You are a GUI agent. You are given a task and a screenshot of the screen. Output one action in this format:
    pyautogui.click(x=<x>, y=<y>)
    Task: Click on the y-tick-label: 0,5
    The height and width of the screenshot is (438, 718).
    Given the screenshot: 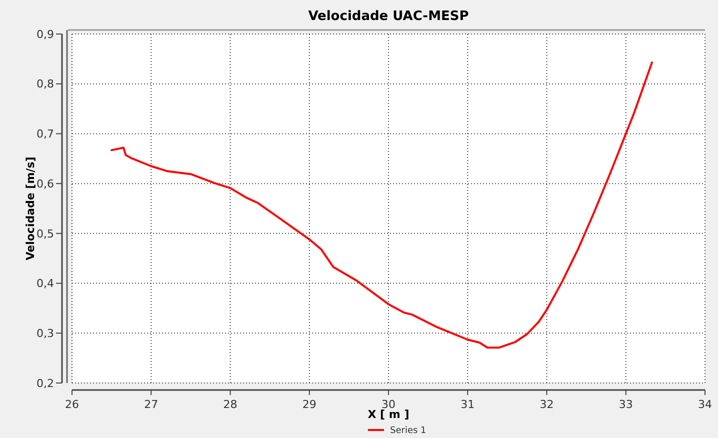 What is the action you would take?
    pyautogui.click(x=45, y=233)
    